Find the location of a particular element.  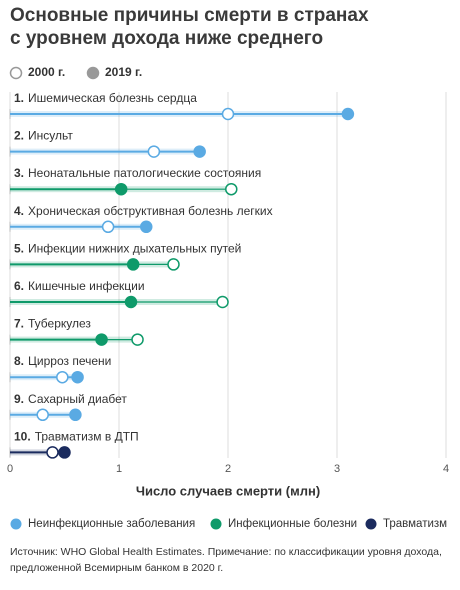

category: Травматизм в ДТП is located at coordinates (87, 437).